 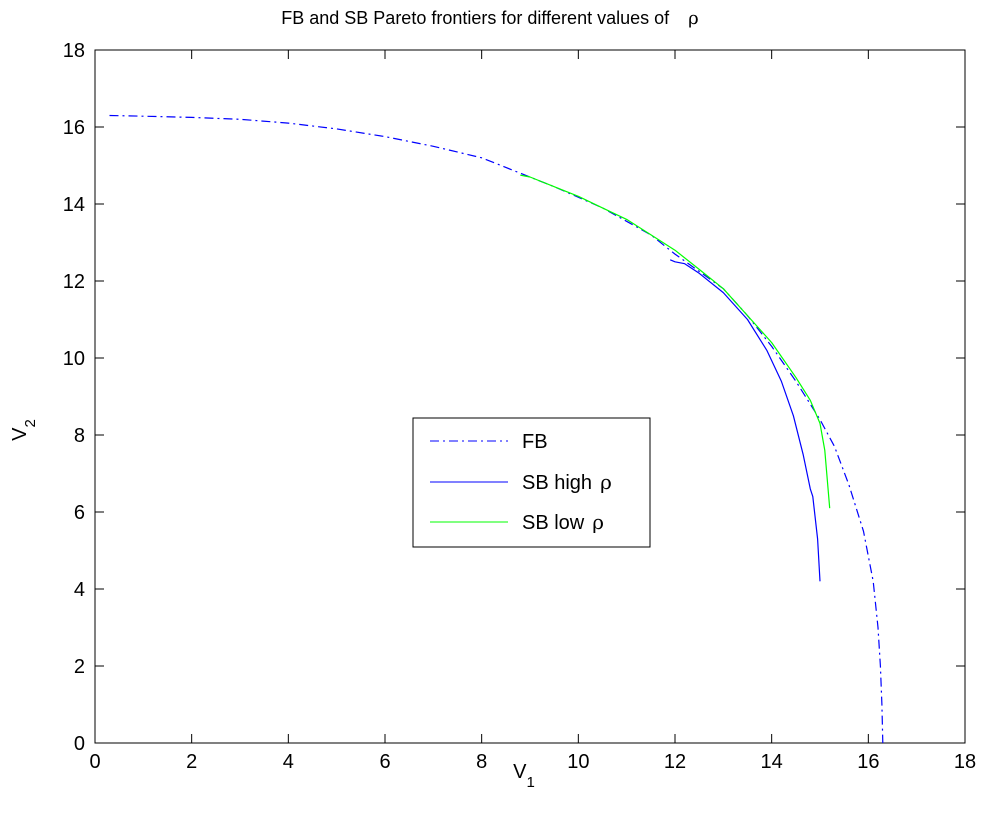 What do you see at coordinates (965, 762) in the screenshot?
I see `x-tick-label: 18` at bounding box center [965, 762].